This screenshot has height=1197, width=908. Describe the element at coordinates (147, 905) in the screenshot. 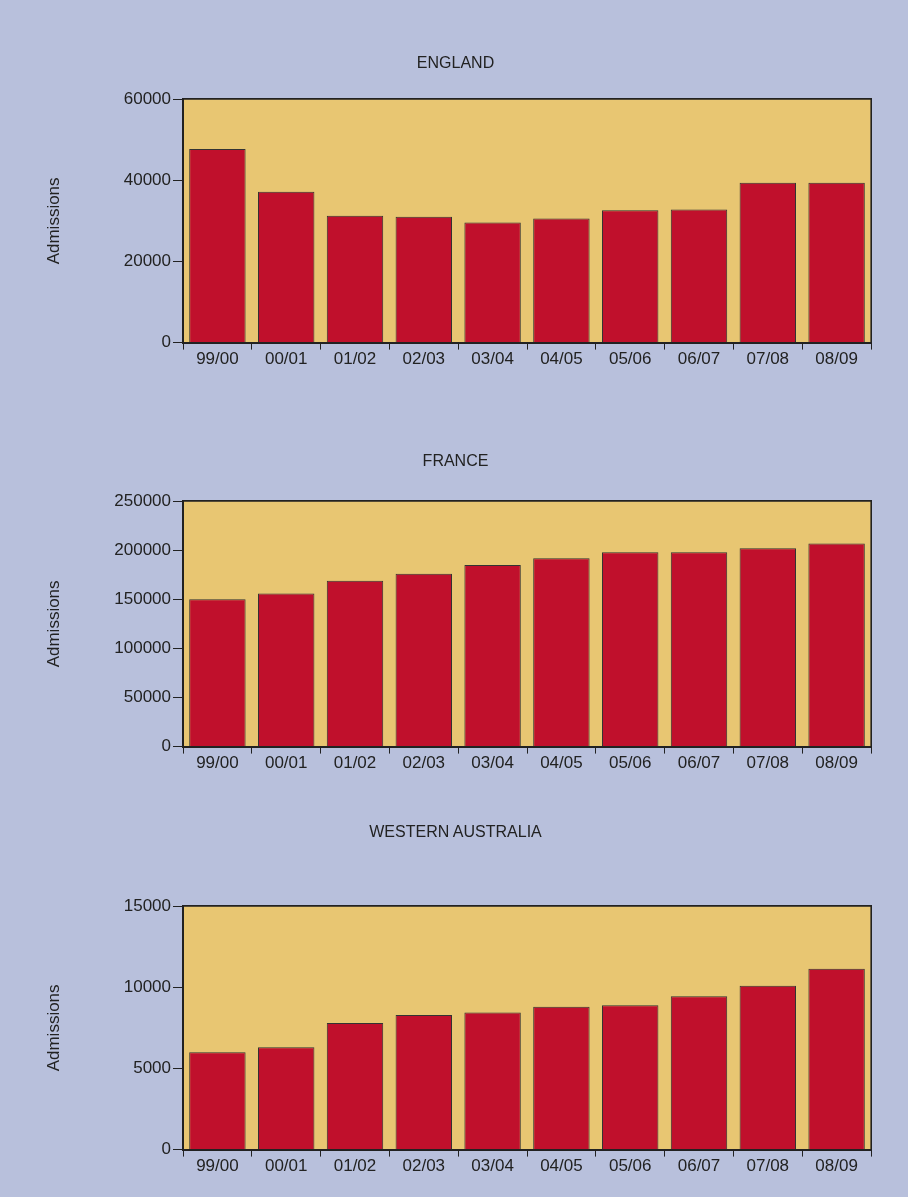

I see `y-tick-label: 15000` at that location.